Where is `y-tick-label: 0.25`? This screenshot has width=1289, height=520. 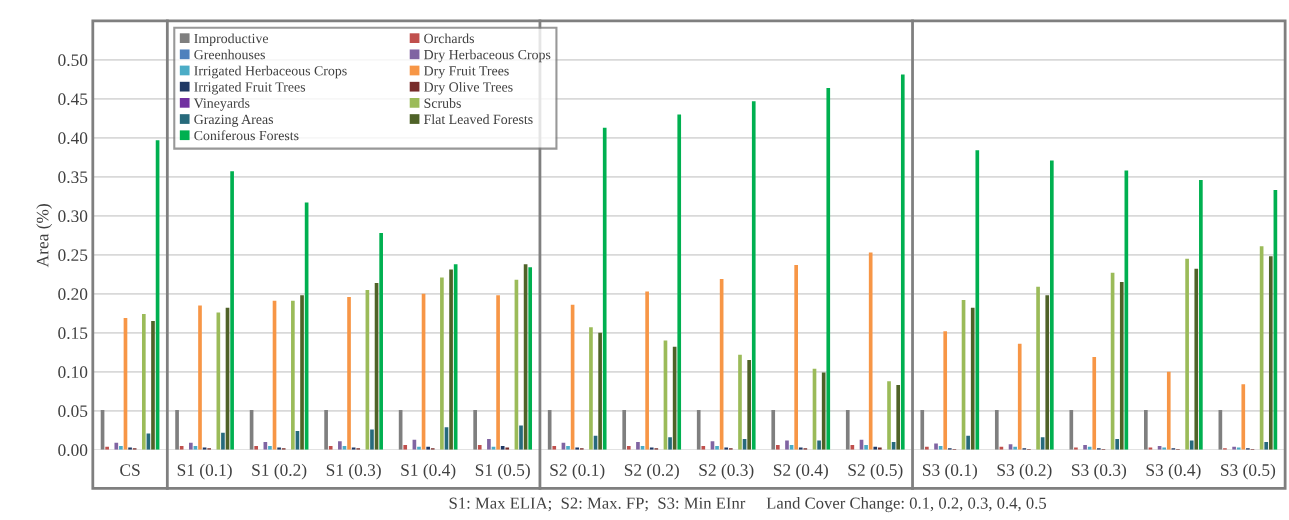 y-tick-label: 0.25 is located at coordinates (73, 255).